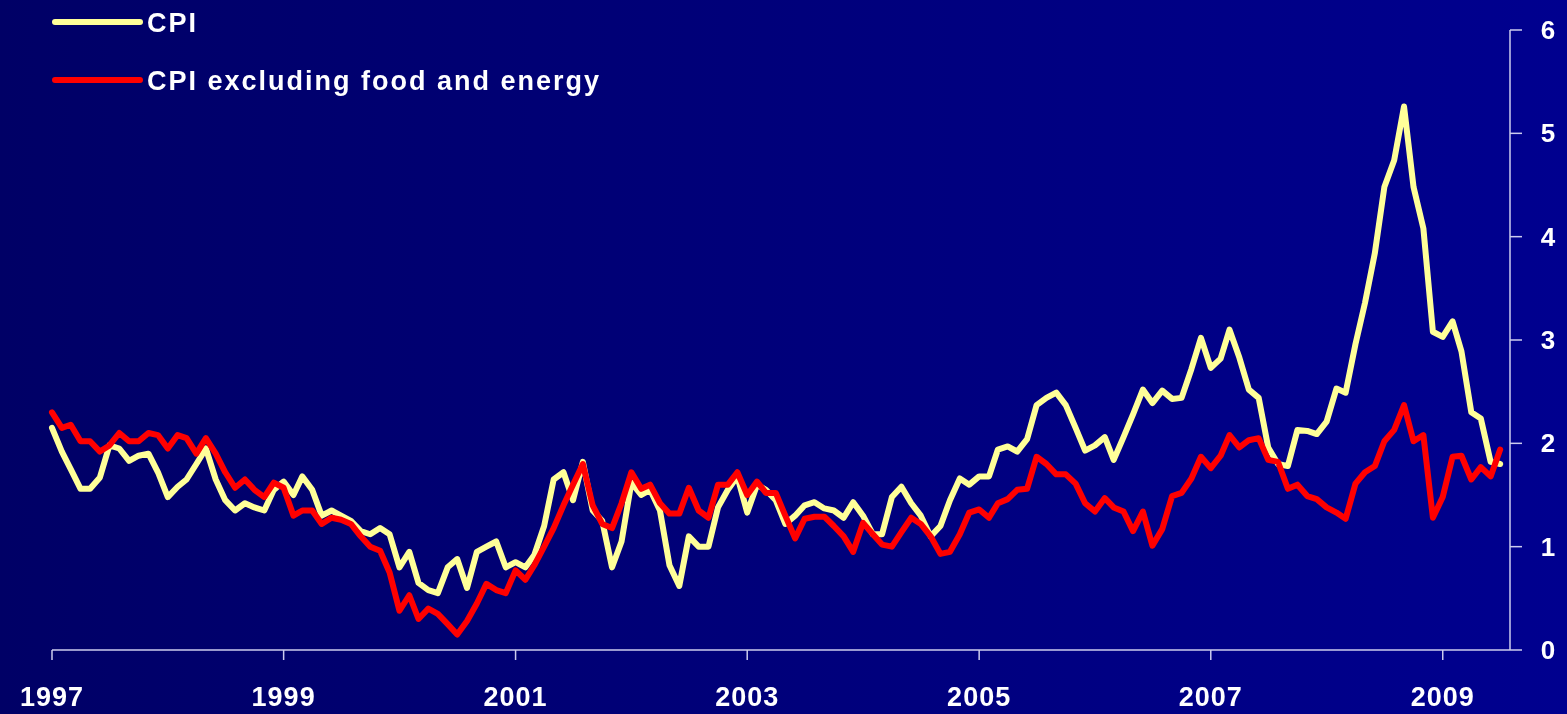 This screenshot has height=714, width=1567. I want to click on legend-label: CPI excluding food and energy, so click(374, 81).